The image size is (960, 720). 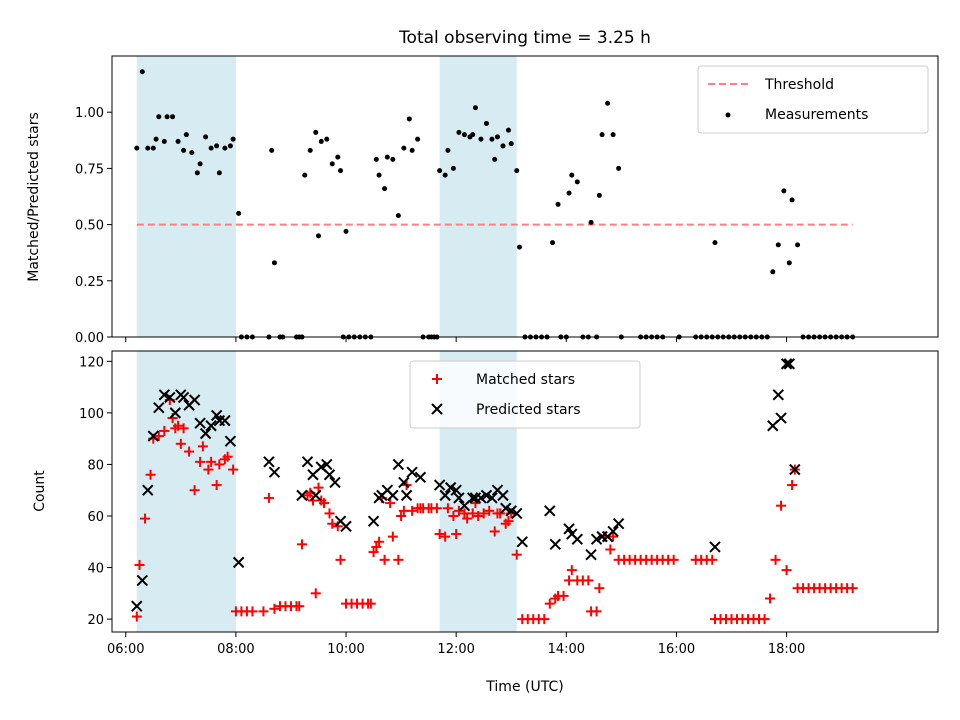 I want to click on y-tick-label: 40, so click(x=95, y=569).